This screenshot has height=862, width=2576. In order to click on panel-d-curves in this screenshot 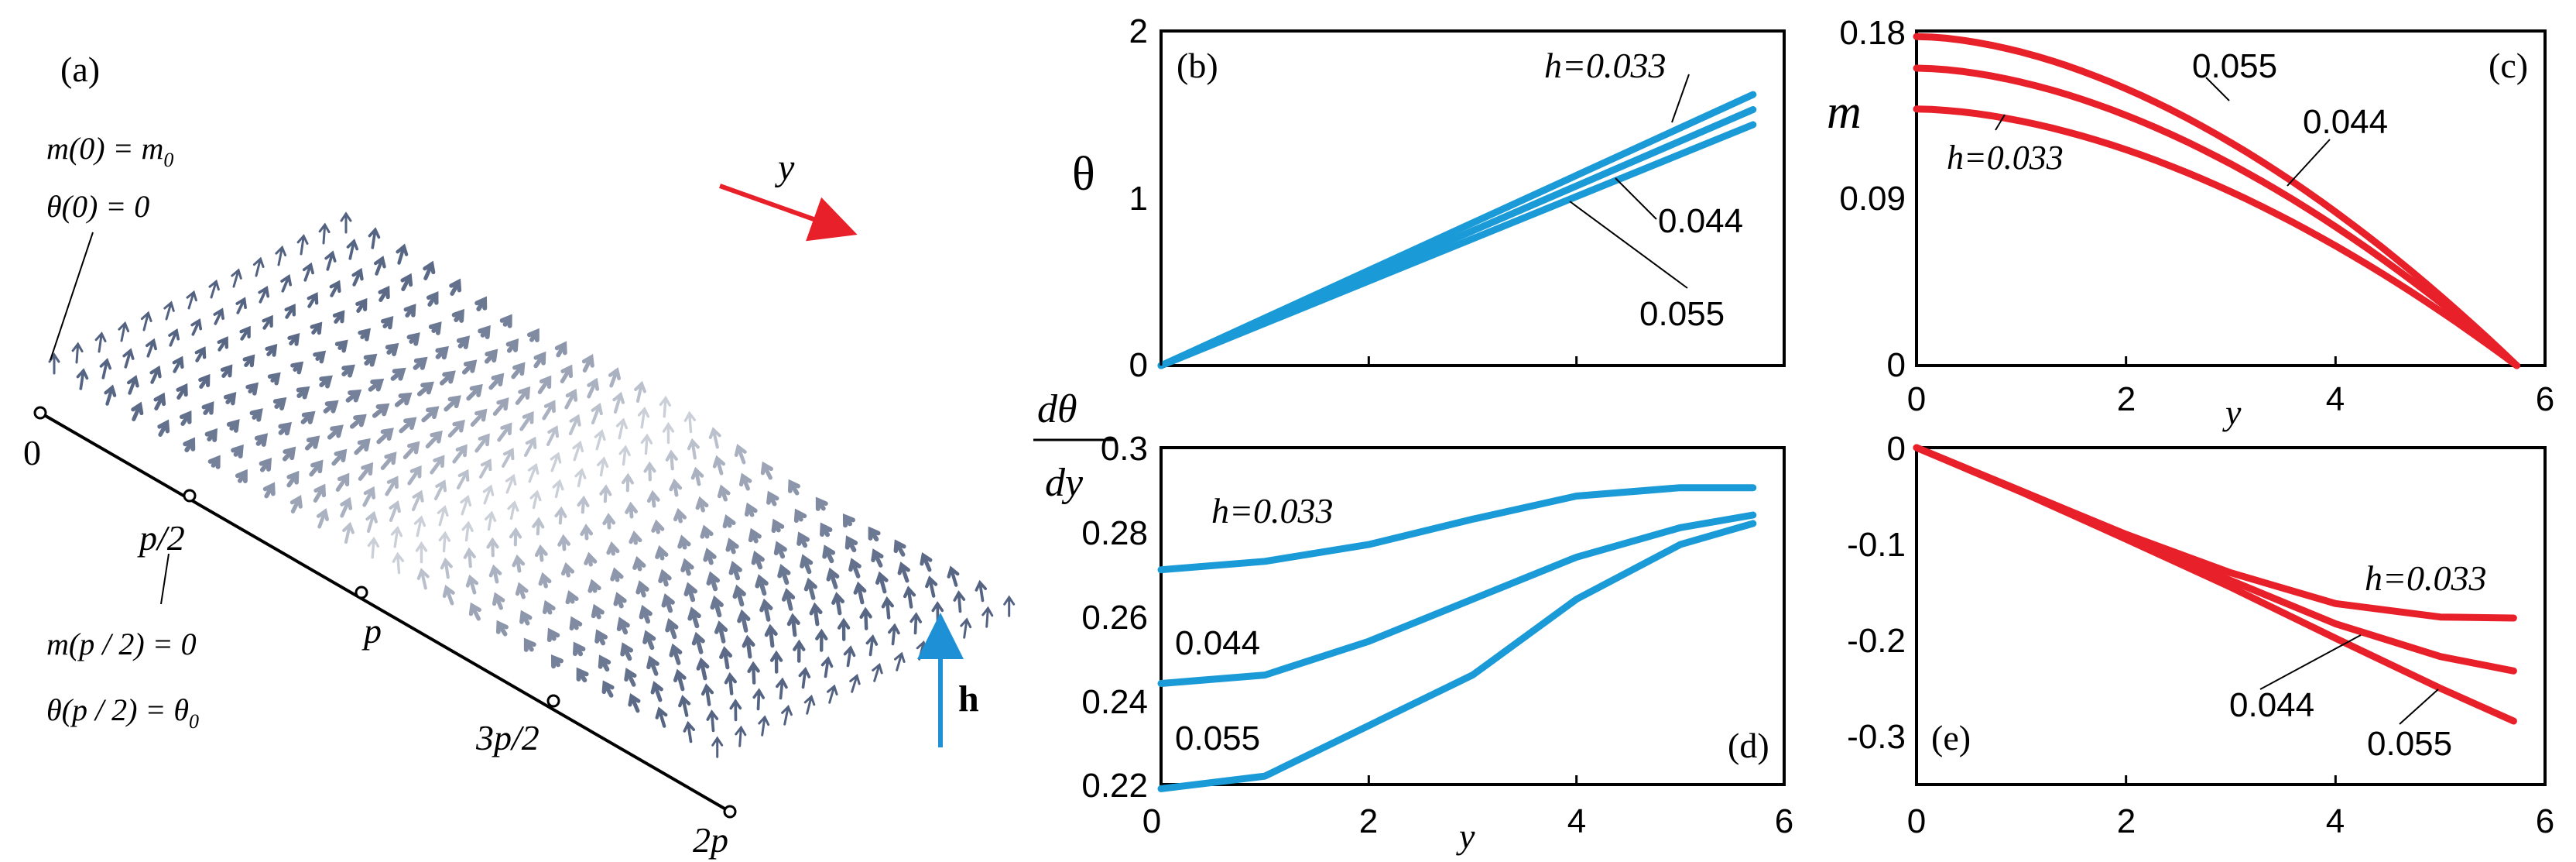, I will do `click(1471, 638)`.